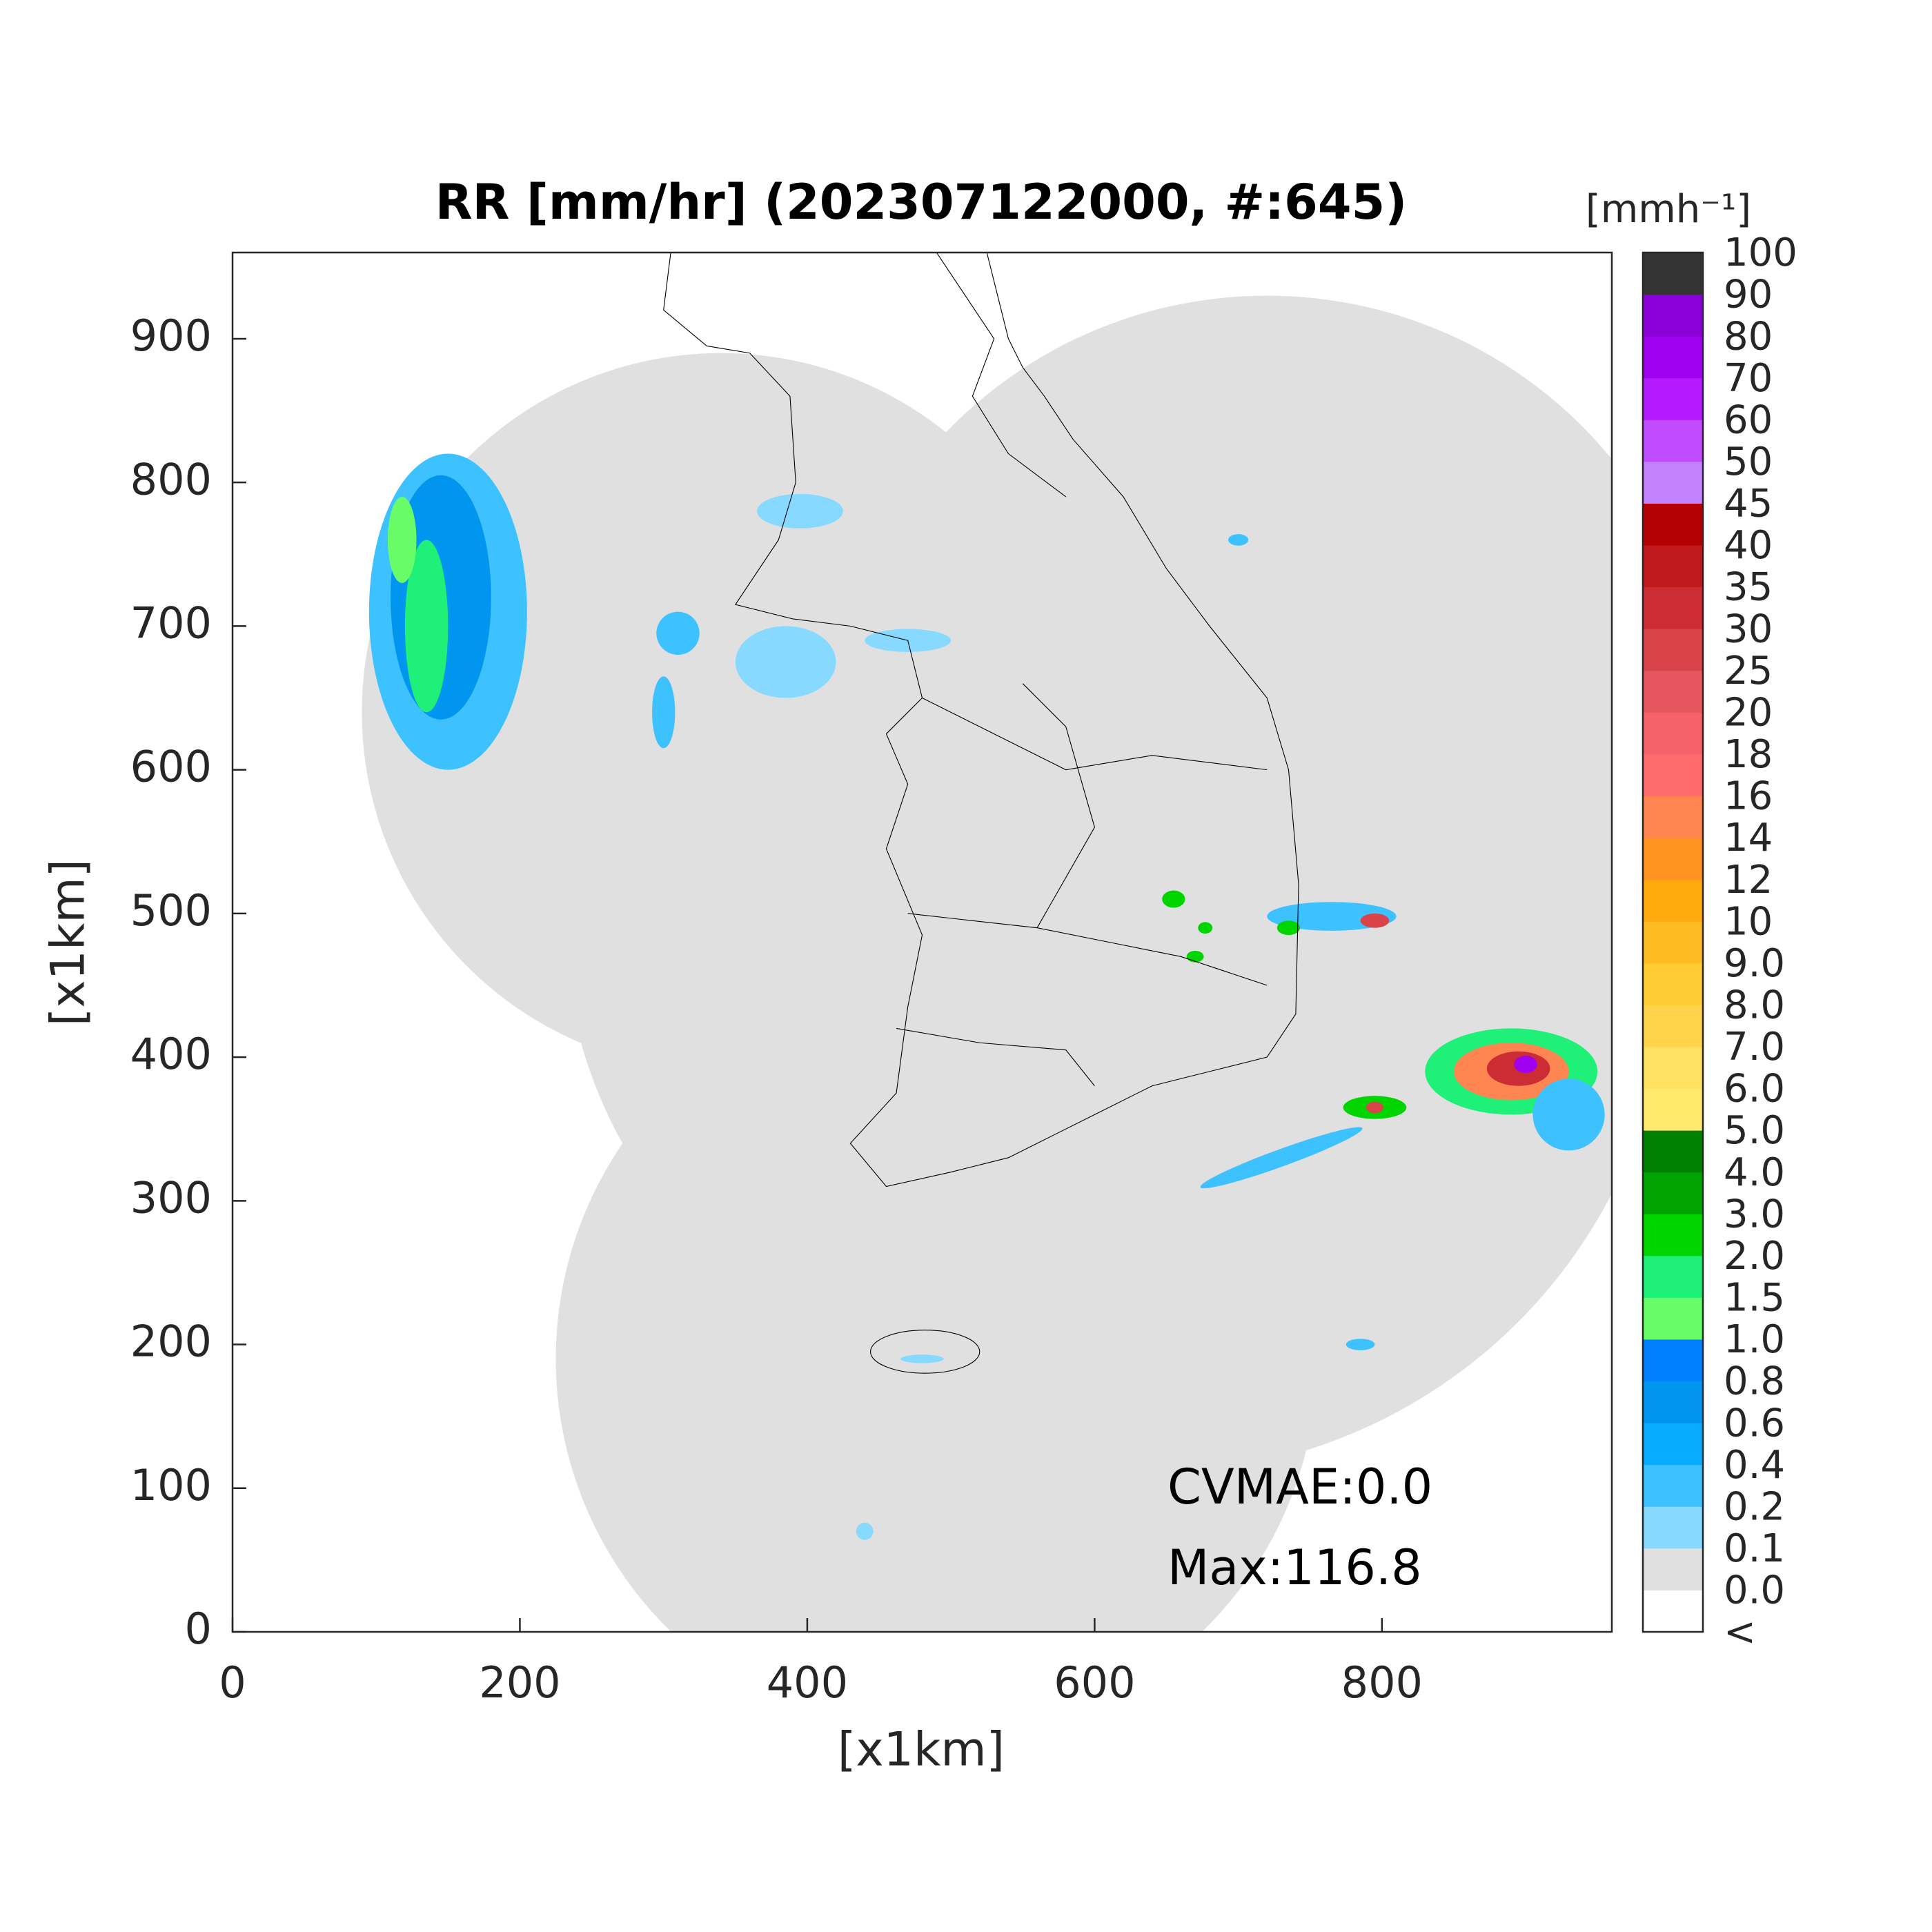 Image resolution: width=1932 pixels, height=1932 pixels. What do you see at coordinates (1754, 1381) in the screenshot?
I see `colorbar-label: 0.8` at bounding box center [1754, 1381].